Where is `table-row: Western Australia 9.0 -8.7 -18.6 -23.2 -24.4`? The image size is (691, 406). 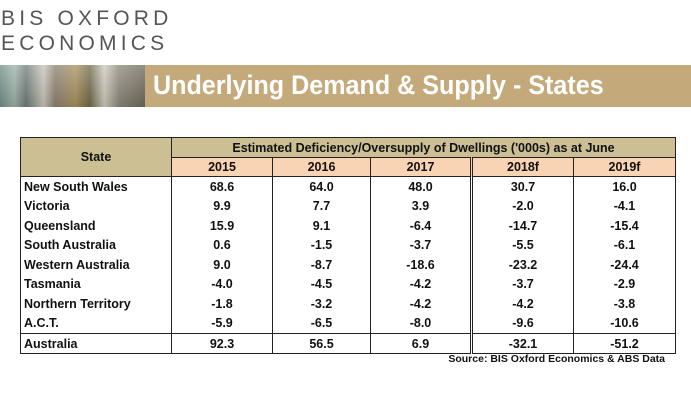
table-row: Western Australia 9.0 -8.7 -18.6 -23.2 -24.4 is located at coordinates (348, 265).